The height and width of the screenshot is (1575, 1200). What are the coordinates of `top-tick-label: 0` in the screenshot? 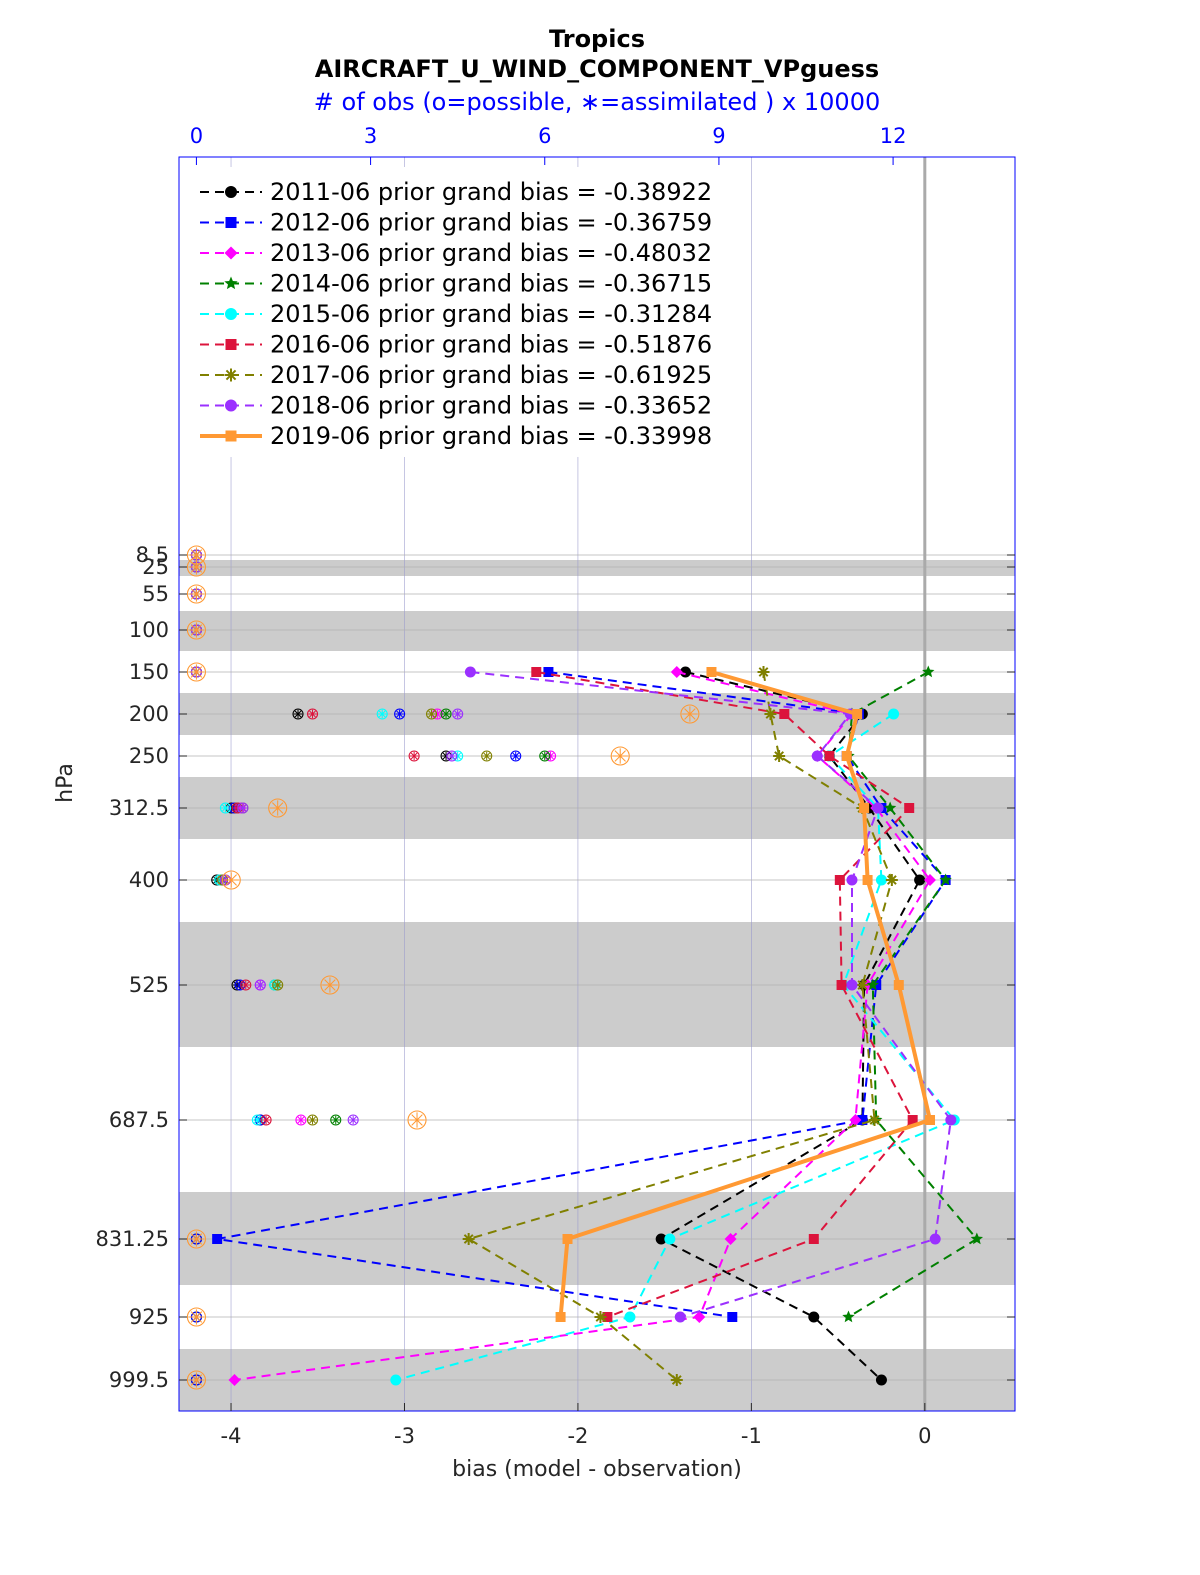 It's located at (196, 136).